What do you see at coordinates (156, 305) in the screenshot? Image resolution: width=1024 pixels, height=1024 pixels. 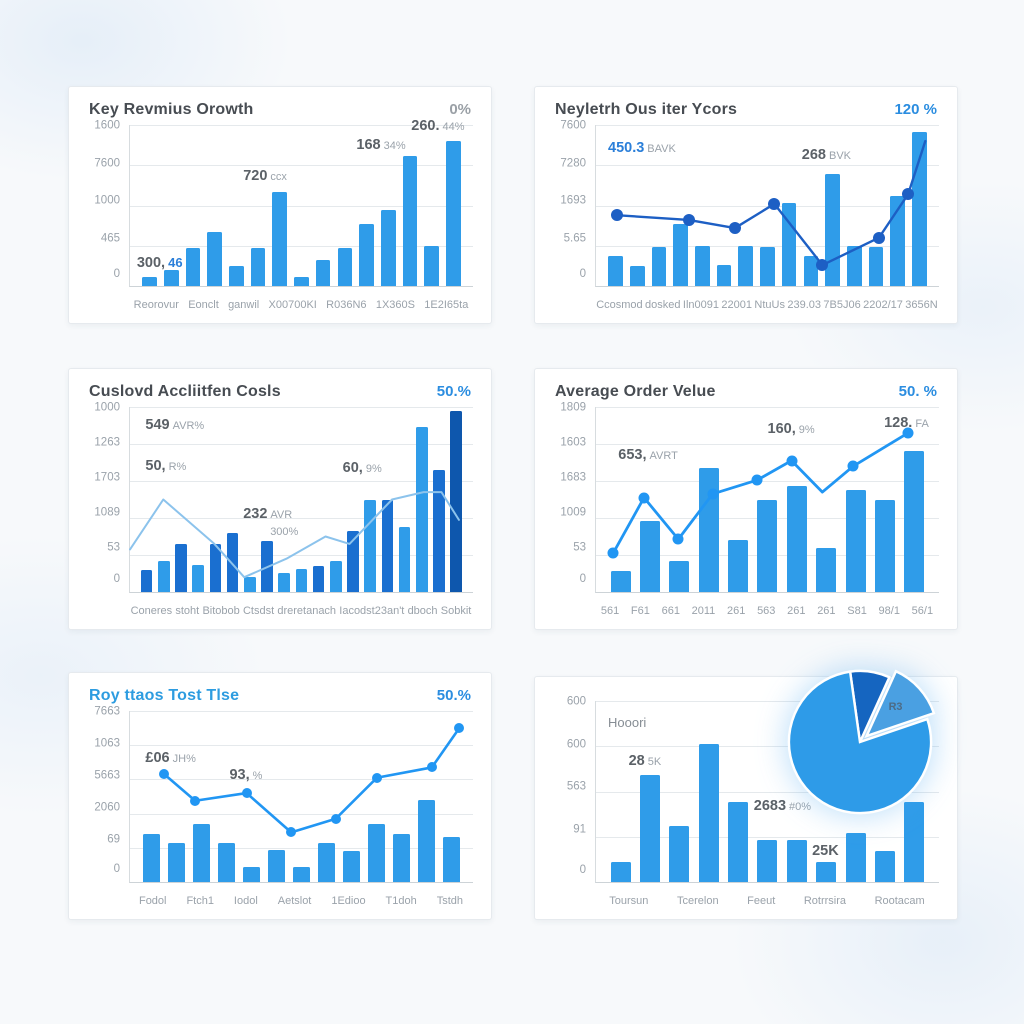 I see `x-axis-label: Reorovur` at bounding box center [156, 305].